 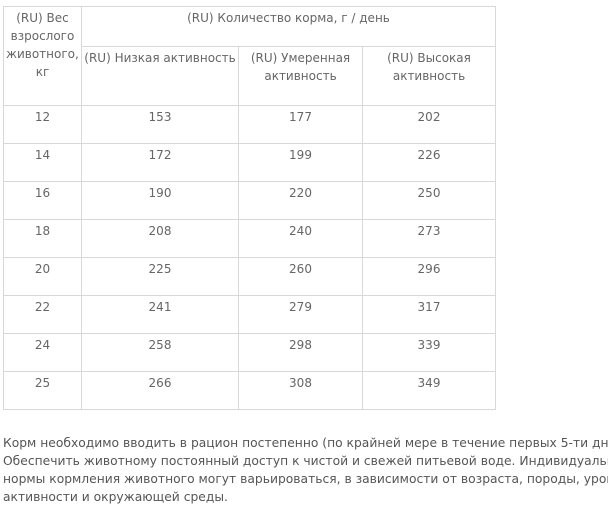 I want to click on data-row: 20 225 260 296, so click(x=249, y=276).